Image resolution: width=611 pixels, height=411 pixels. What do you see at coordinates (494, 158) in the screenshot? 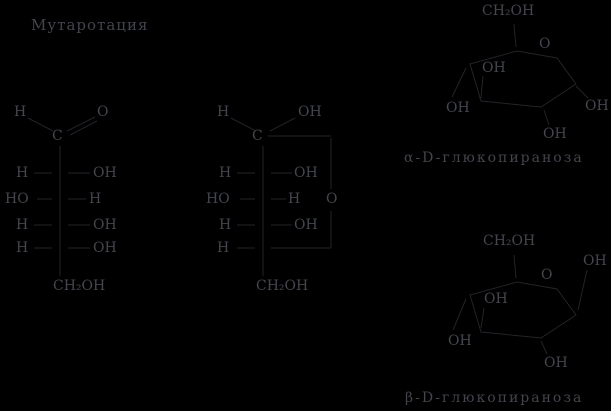
I see `alpha-anomer-label: α-D-глюкопираноза` at bounding box center [494, 158].